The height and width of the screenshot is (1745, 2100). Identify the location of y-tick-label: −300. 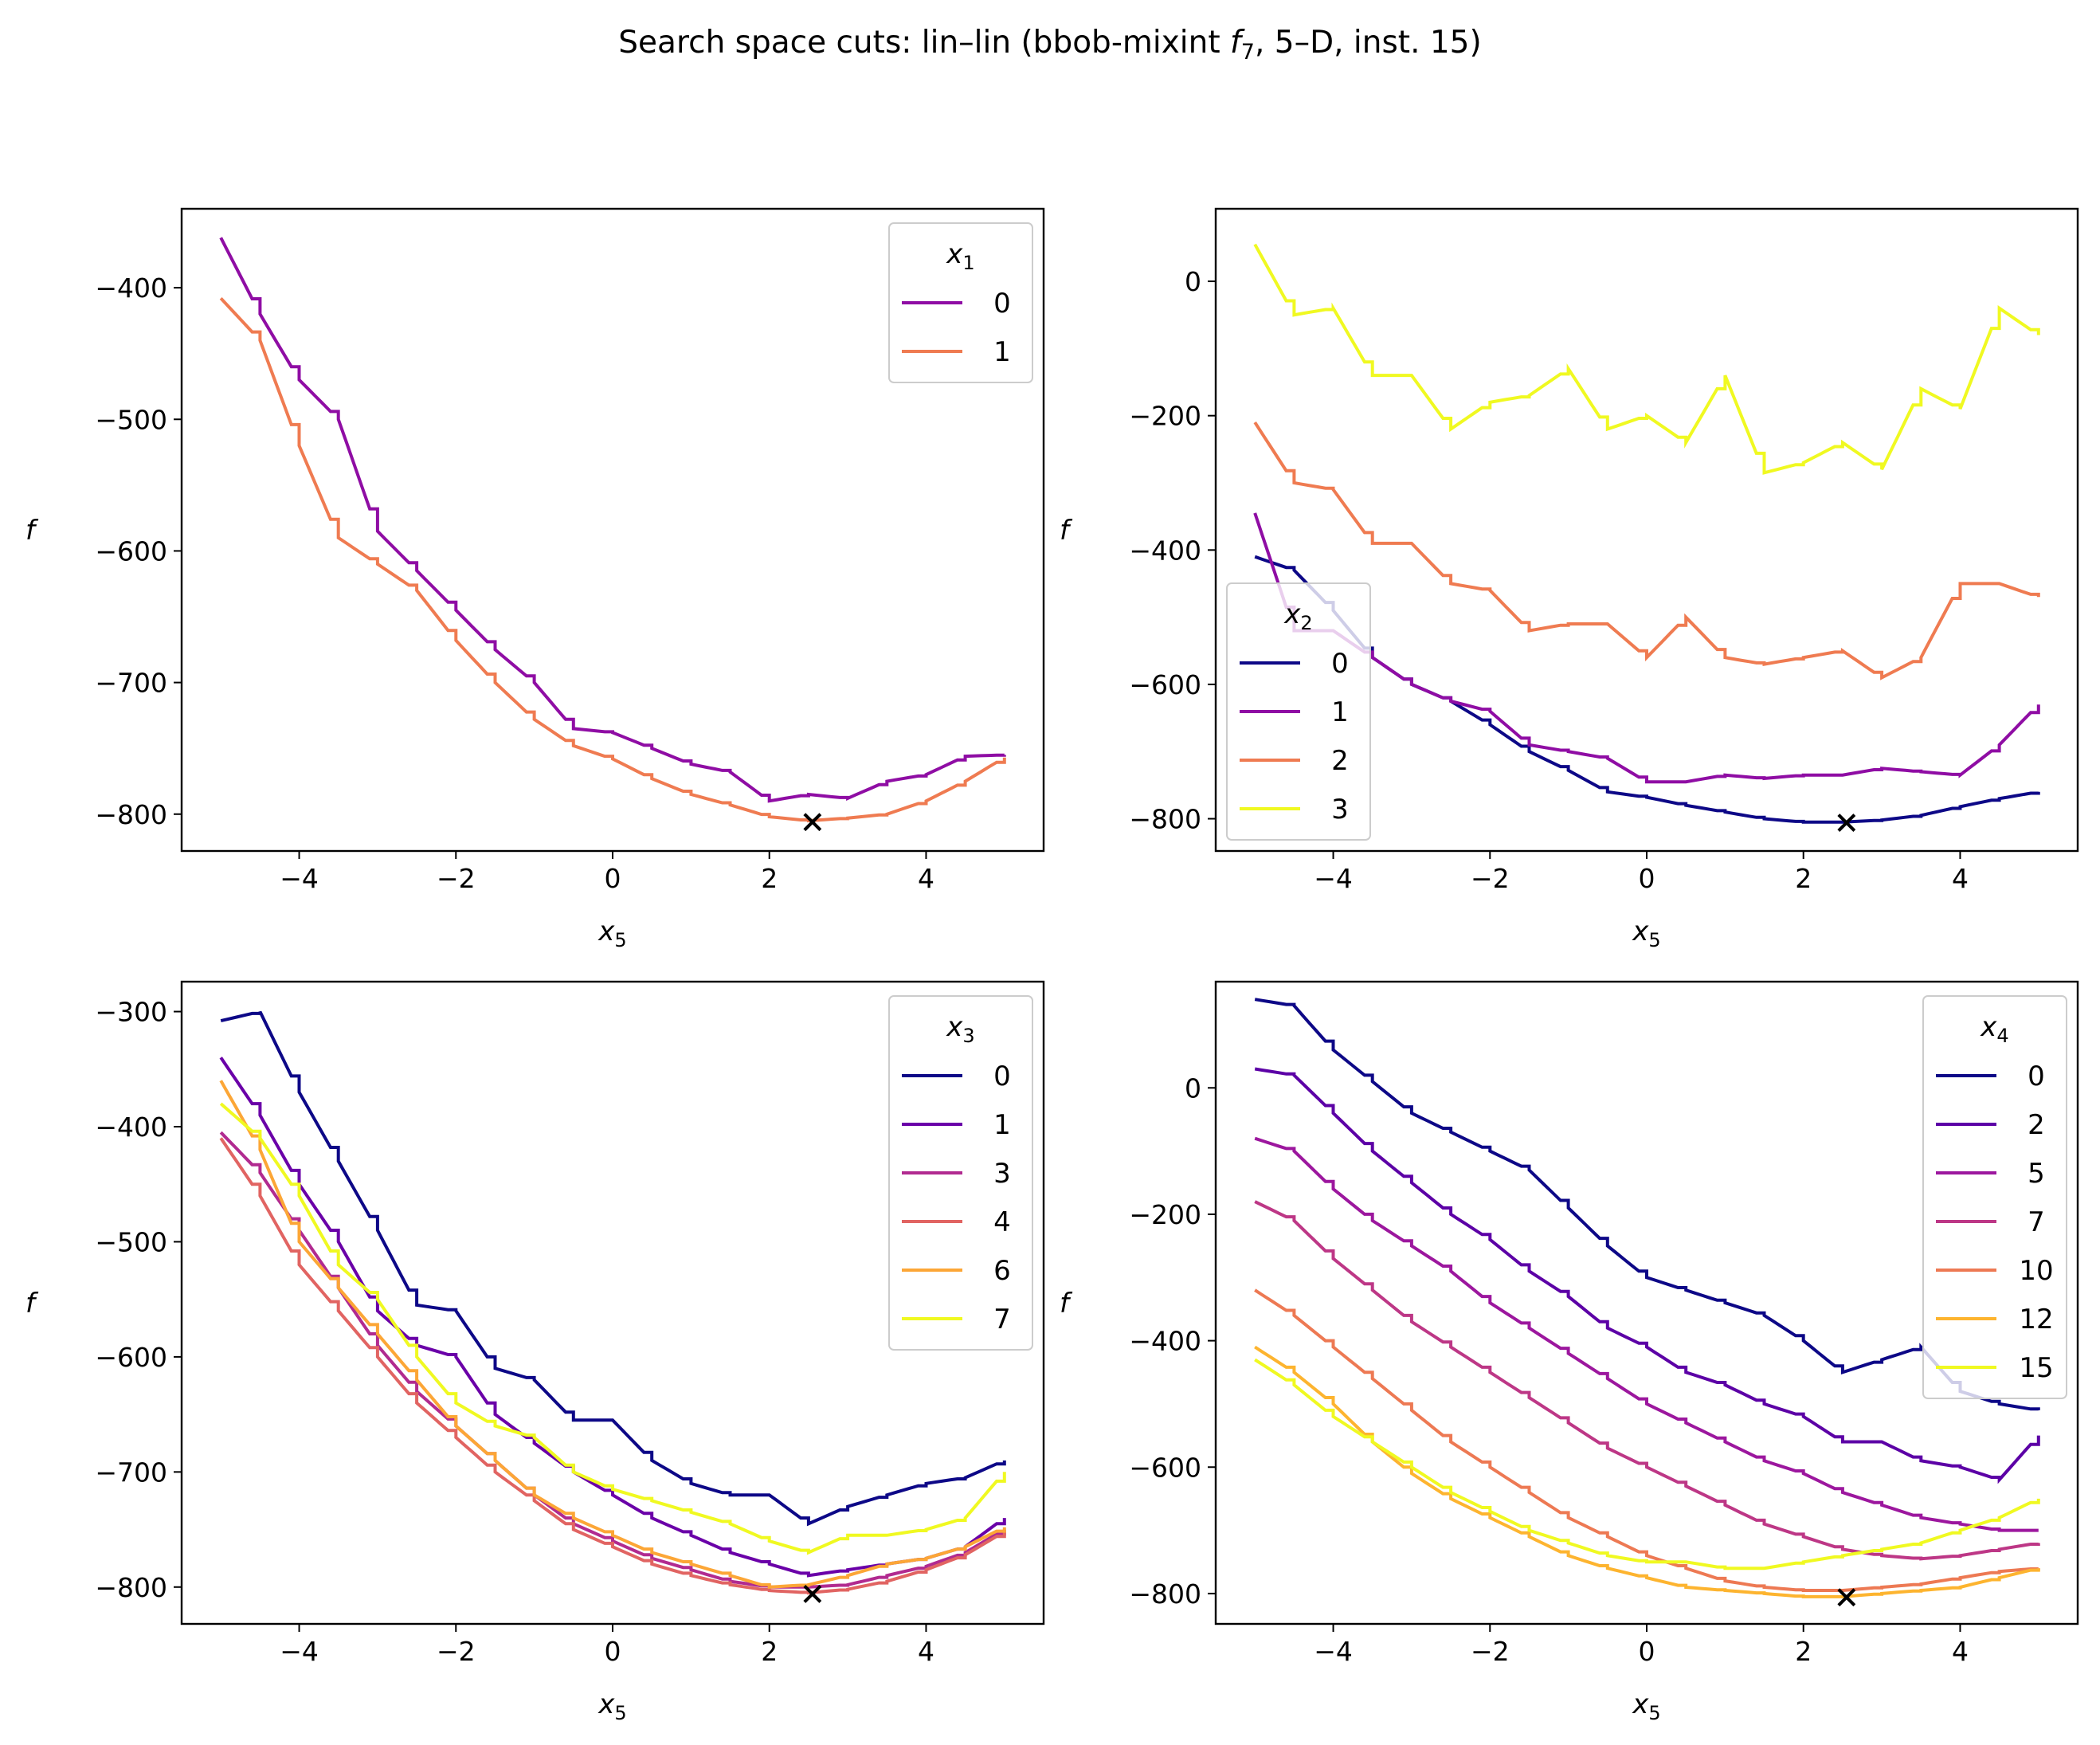
(131, 1013).